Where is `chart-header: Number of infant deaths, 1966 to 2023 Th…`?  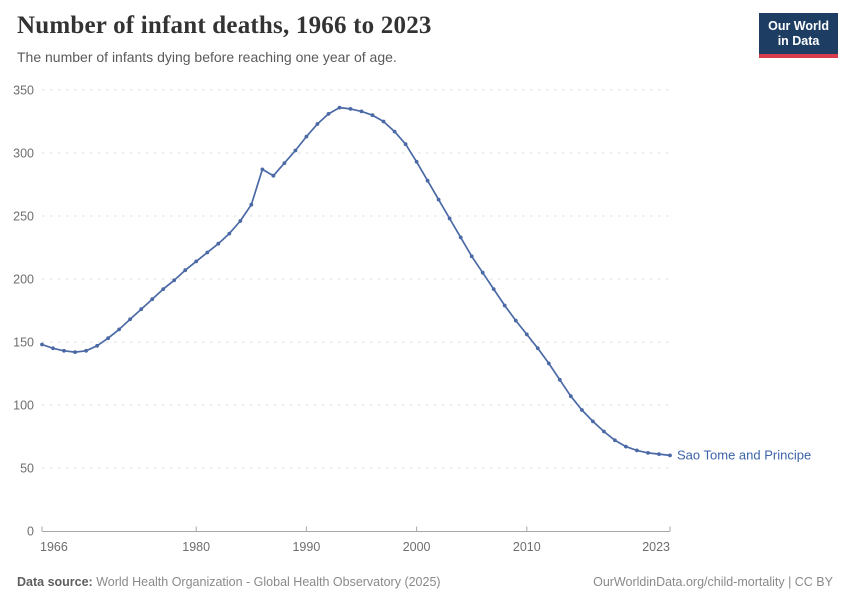
chart-header: Number of infant deaths, 1966 to 2023 Th… is located at coordinates (386, 38).